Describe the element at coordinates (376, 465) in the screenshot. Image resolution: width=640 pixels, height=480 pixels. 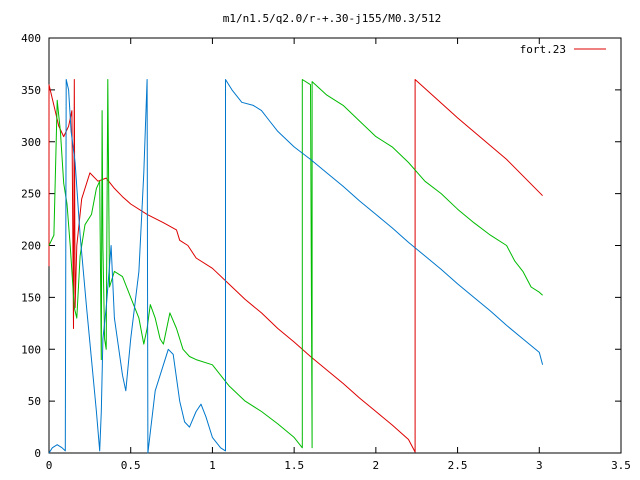
I see `x-tick-label: 2` at that location.